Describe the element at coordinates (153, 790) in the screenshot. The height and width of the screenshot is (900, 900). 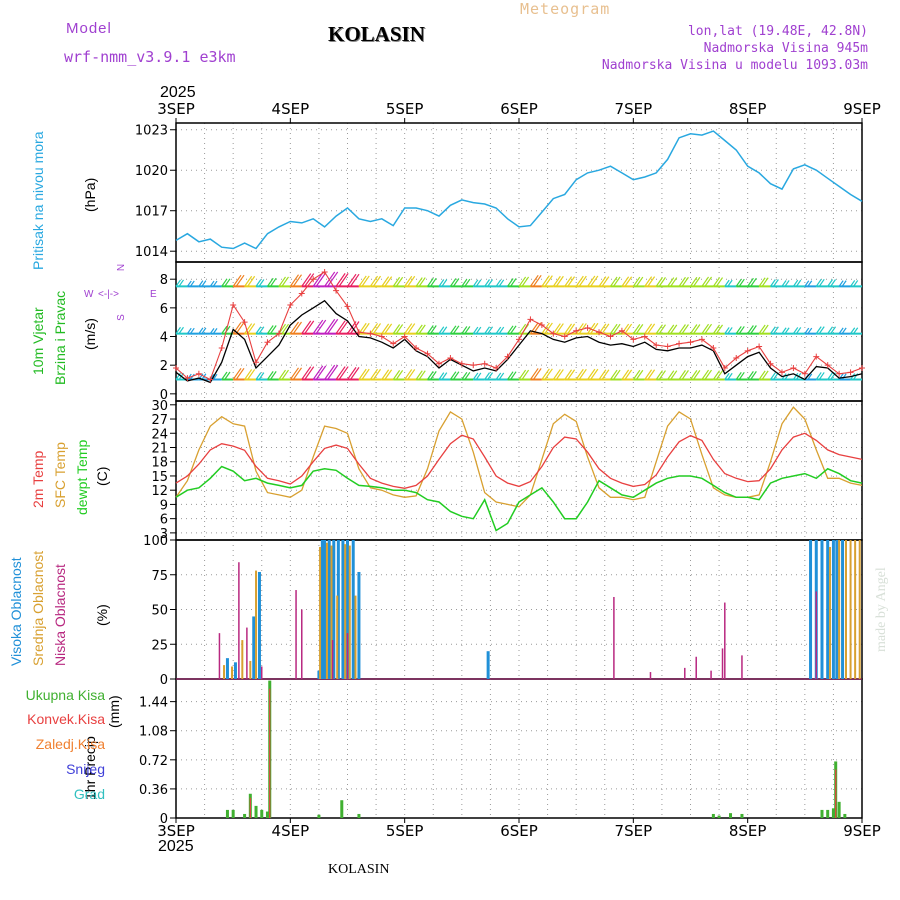
I see `y-tick-label: 0.36` at that location.